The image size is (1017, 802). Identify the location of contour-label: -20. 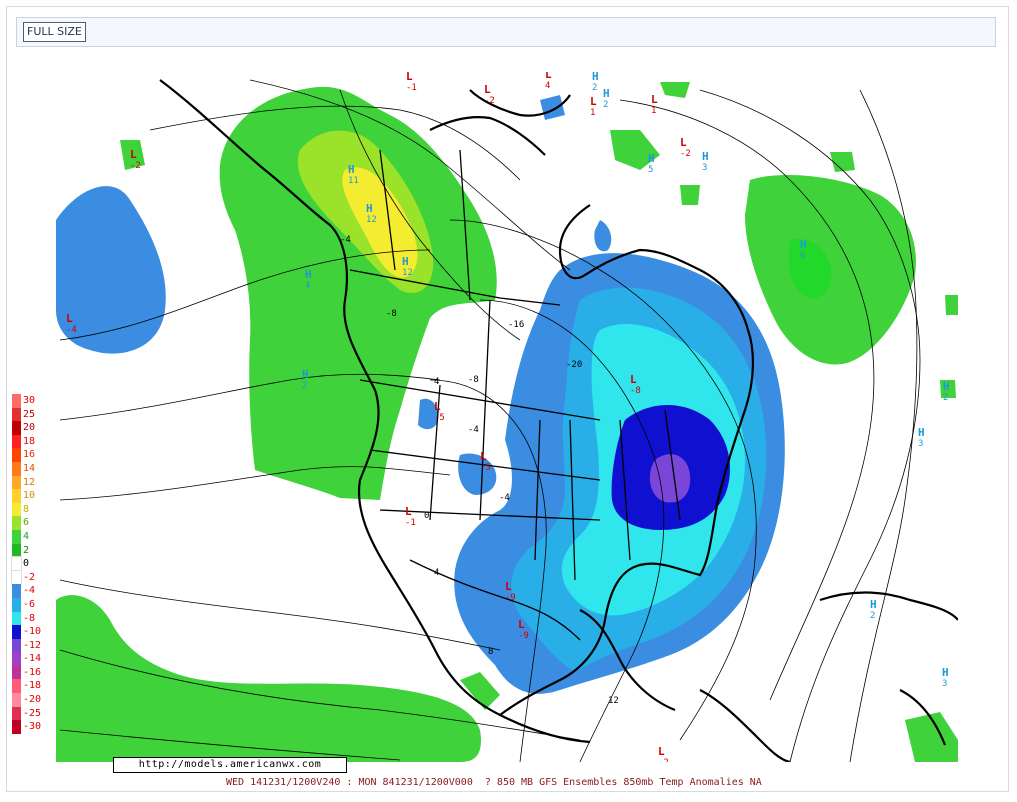
(574, 365).